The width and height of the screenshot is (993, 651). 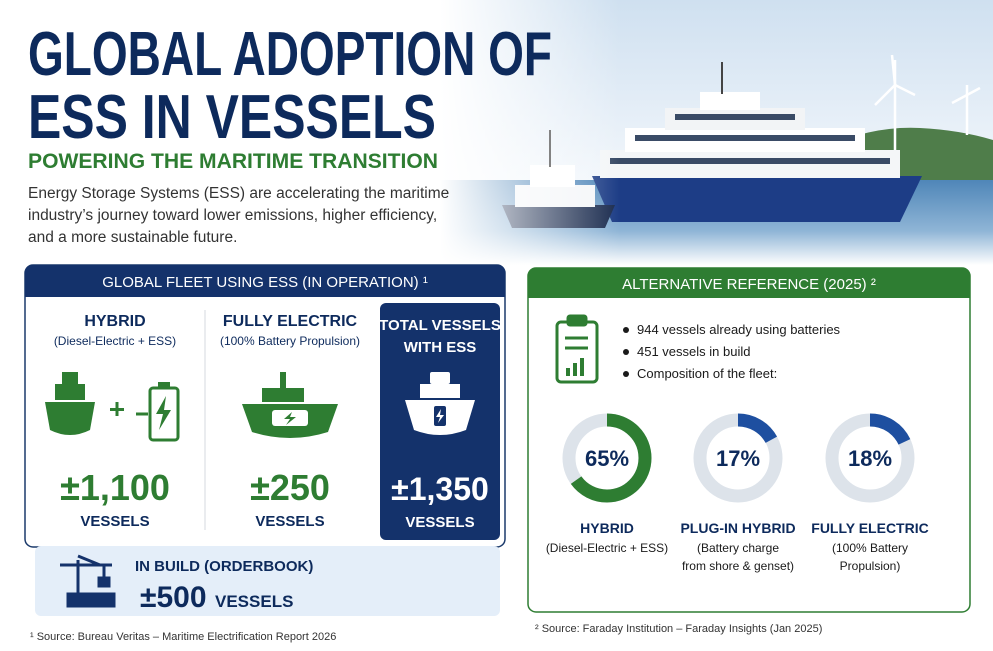 I want to click on reference-header-bar, so click(x=749, y=283).